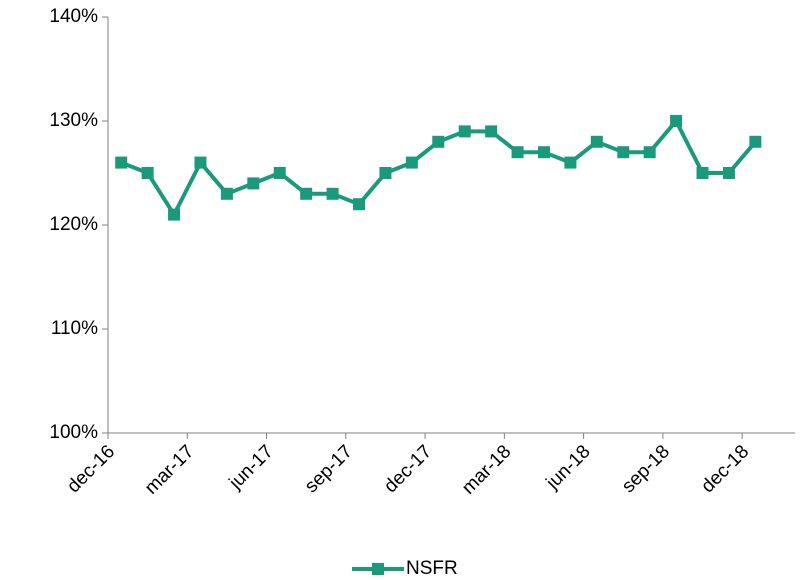  I want to click on x-tick-label: dec-17, so click(408, 469).